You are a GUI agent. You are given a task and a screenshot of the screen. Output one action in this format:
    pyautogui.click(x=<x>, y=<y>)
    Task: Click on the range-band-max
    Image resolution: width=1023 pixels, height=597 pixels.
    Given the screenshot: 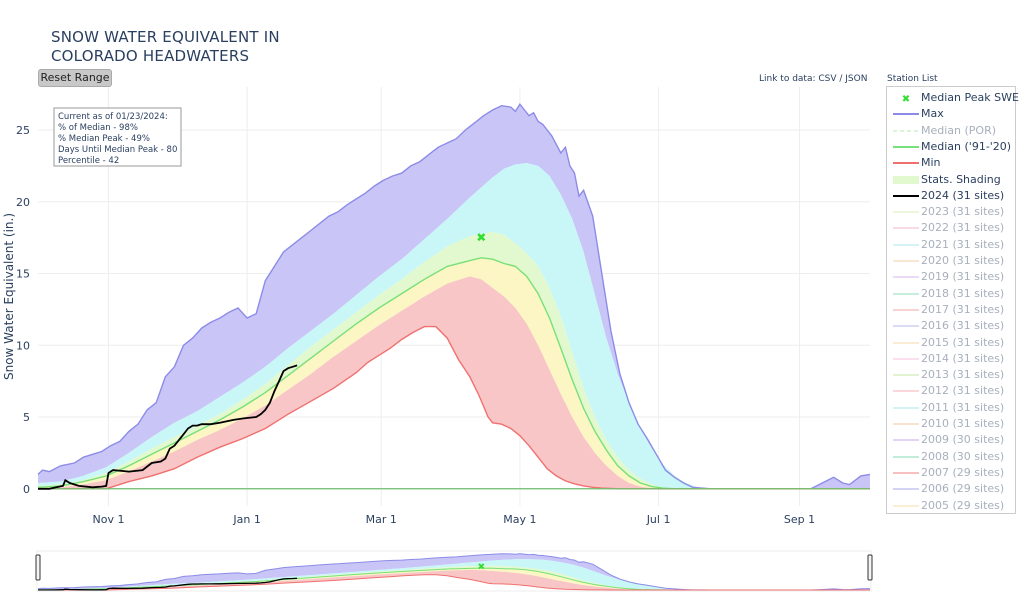 What is the action you would take?
    pyautogui.click(x=454, y=571)
    